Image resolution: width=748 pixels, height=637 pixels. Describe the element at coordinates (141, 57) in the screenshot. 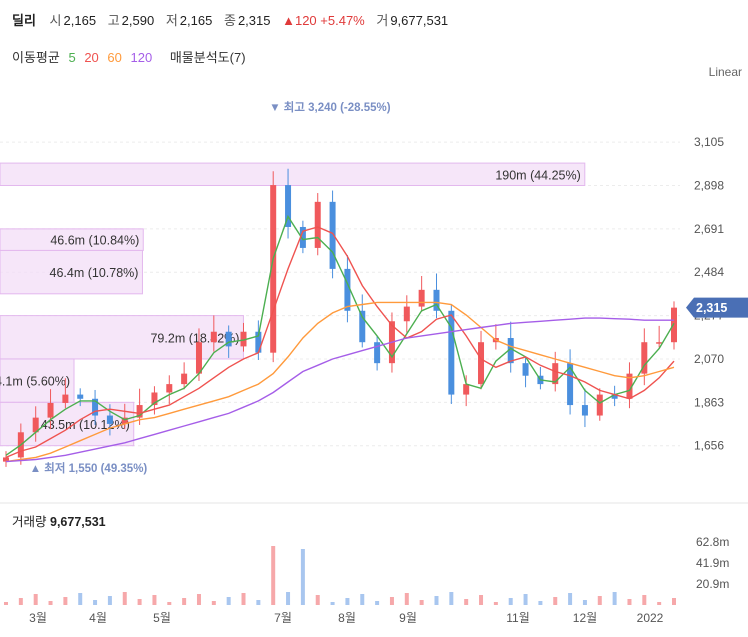

I see `ma-120-label: 120` at that location.